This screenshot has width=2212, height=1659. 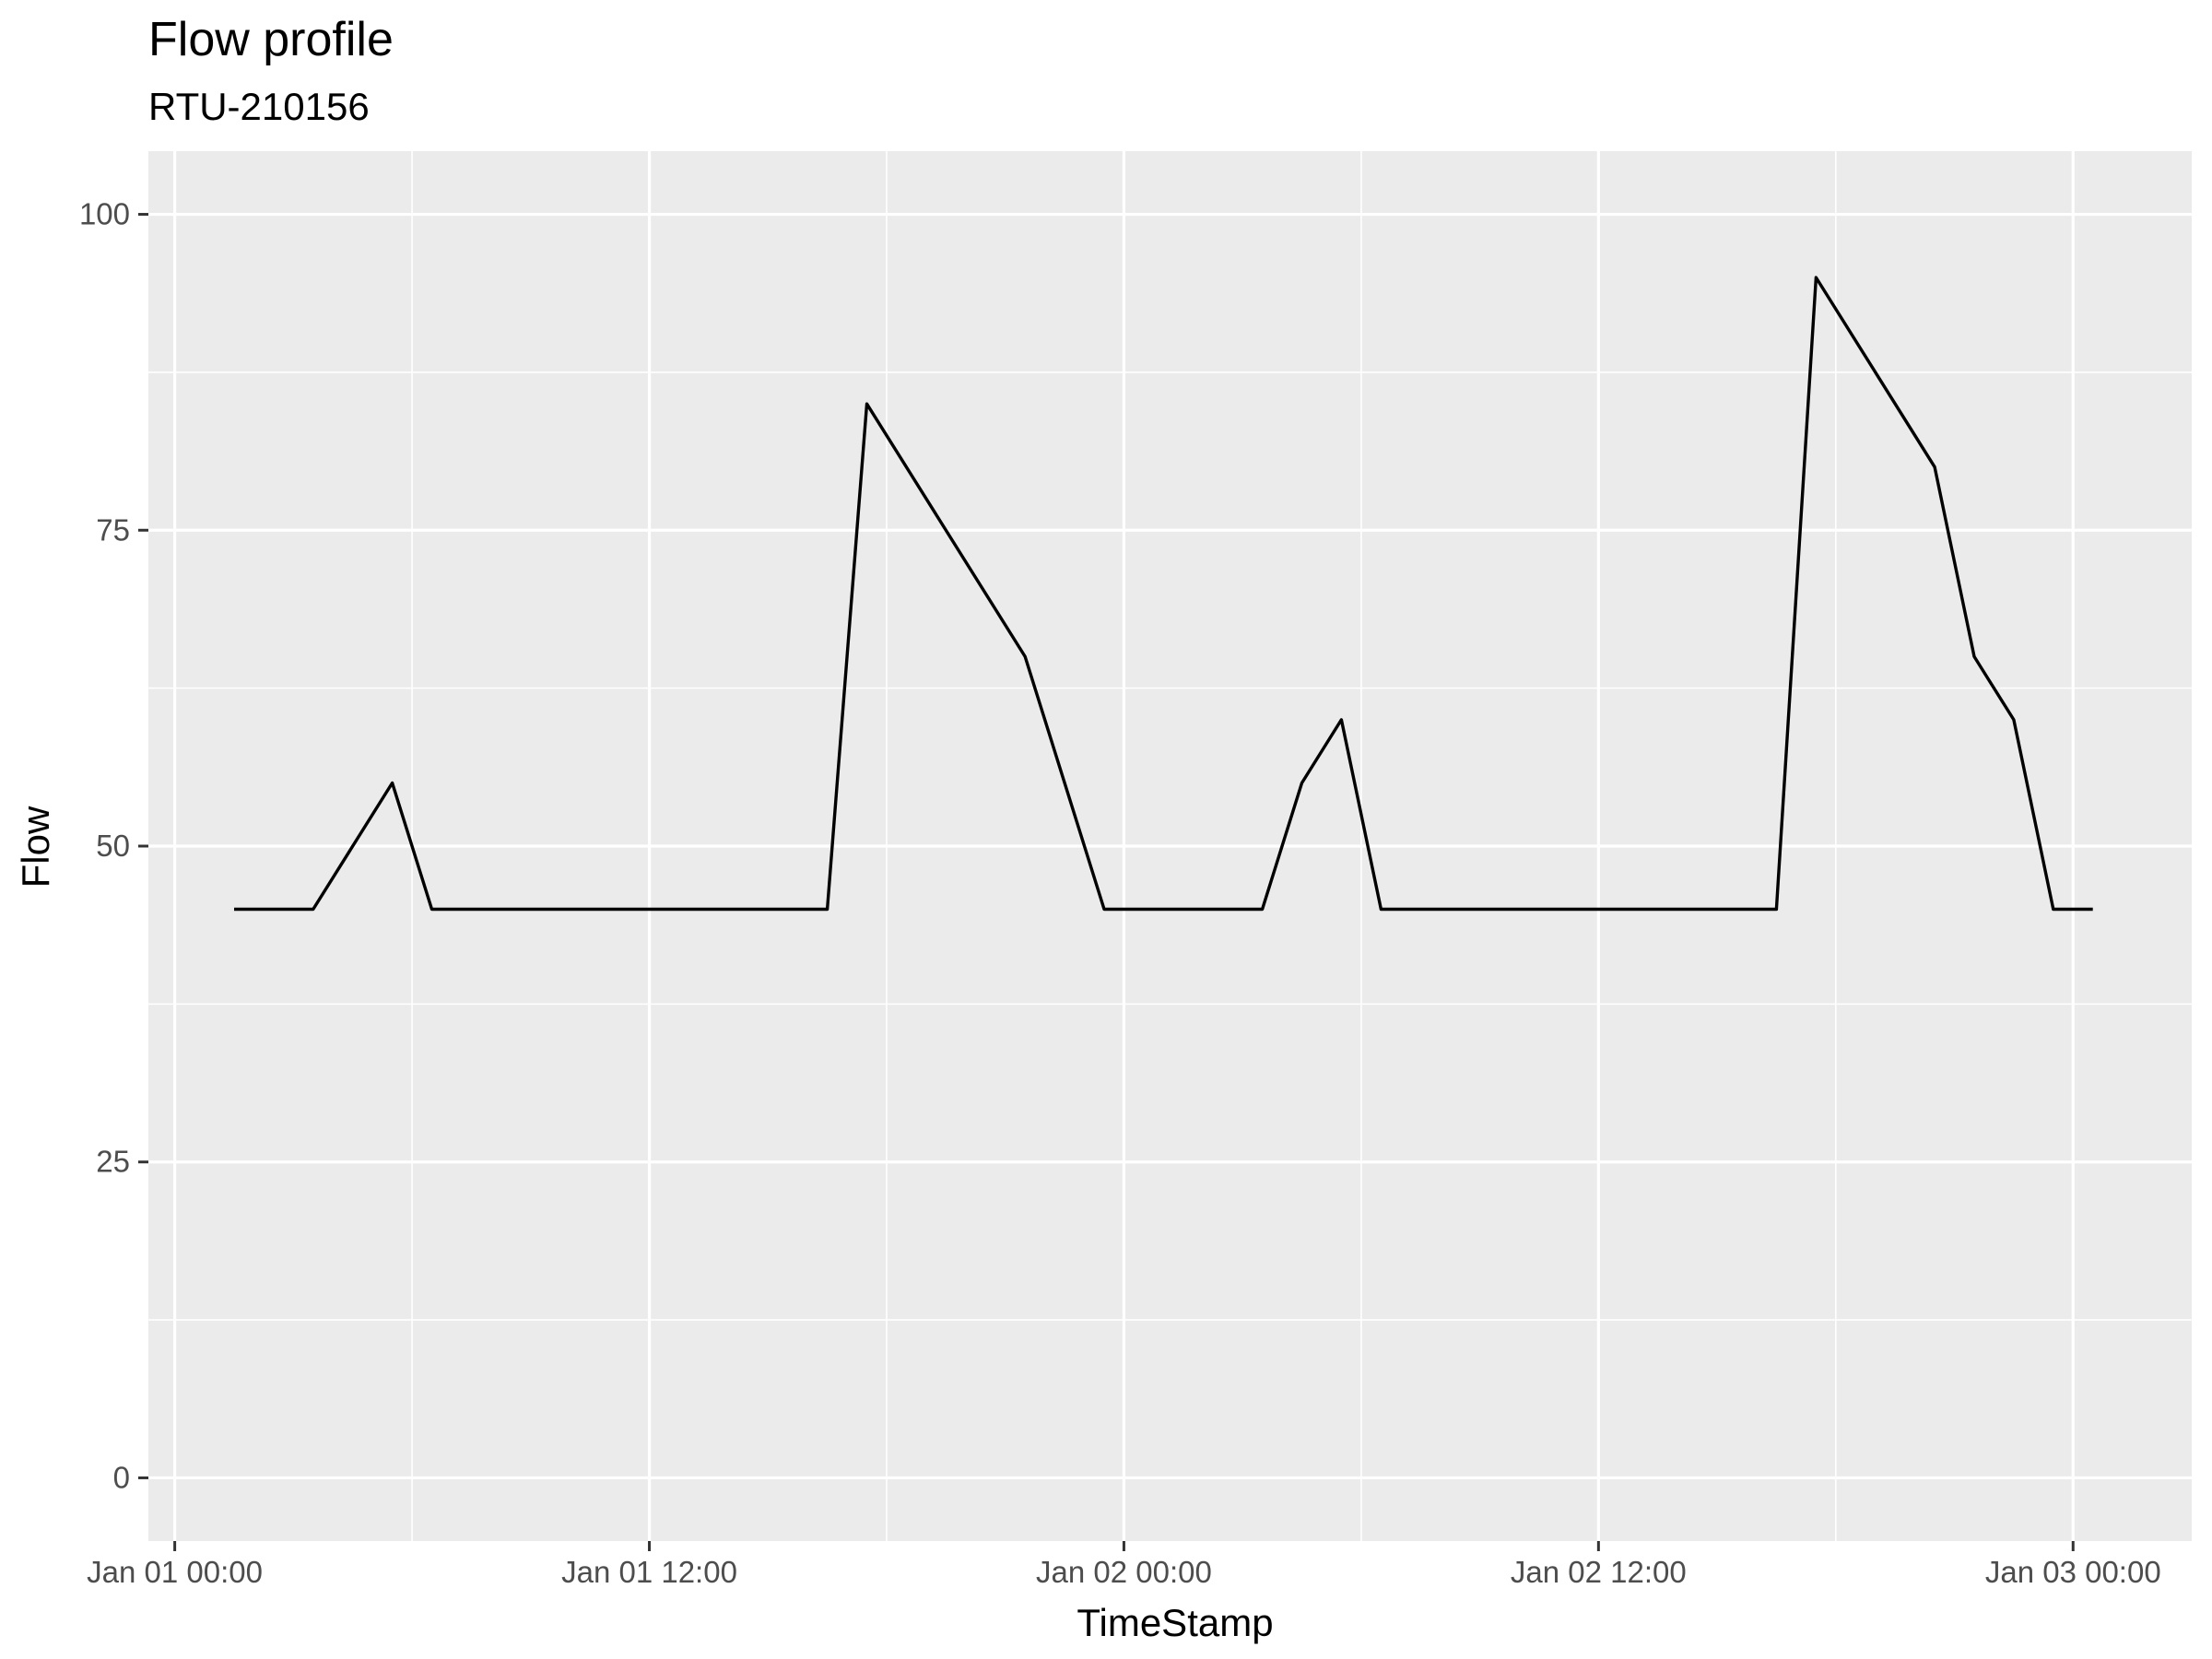 I want to click on x-tick-label: Jan 03 00:00, so click(x=2073, y=1572).